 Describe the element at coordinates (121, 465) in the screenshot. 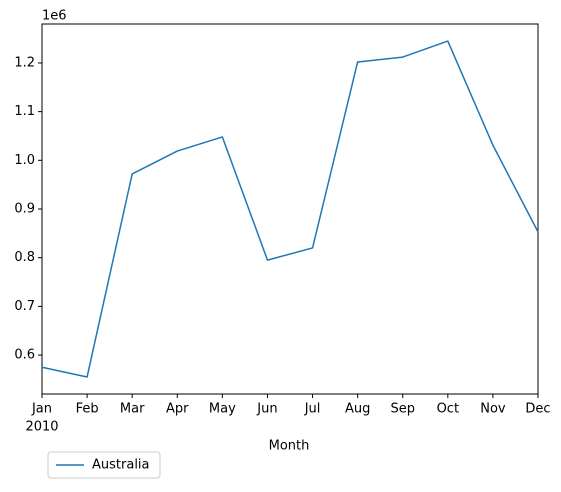

I see `legend-label: Australia` at that location.